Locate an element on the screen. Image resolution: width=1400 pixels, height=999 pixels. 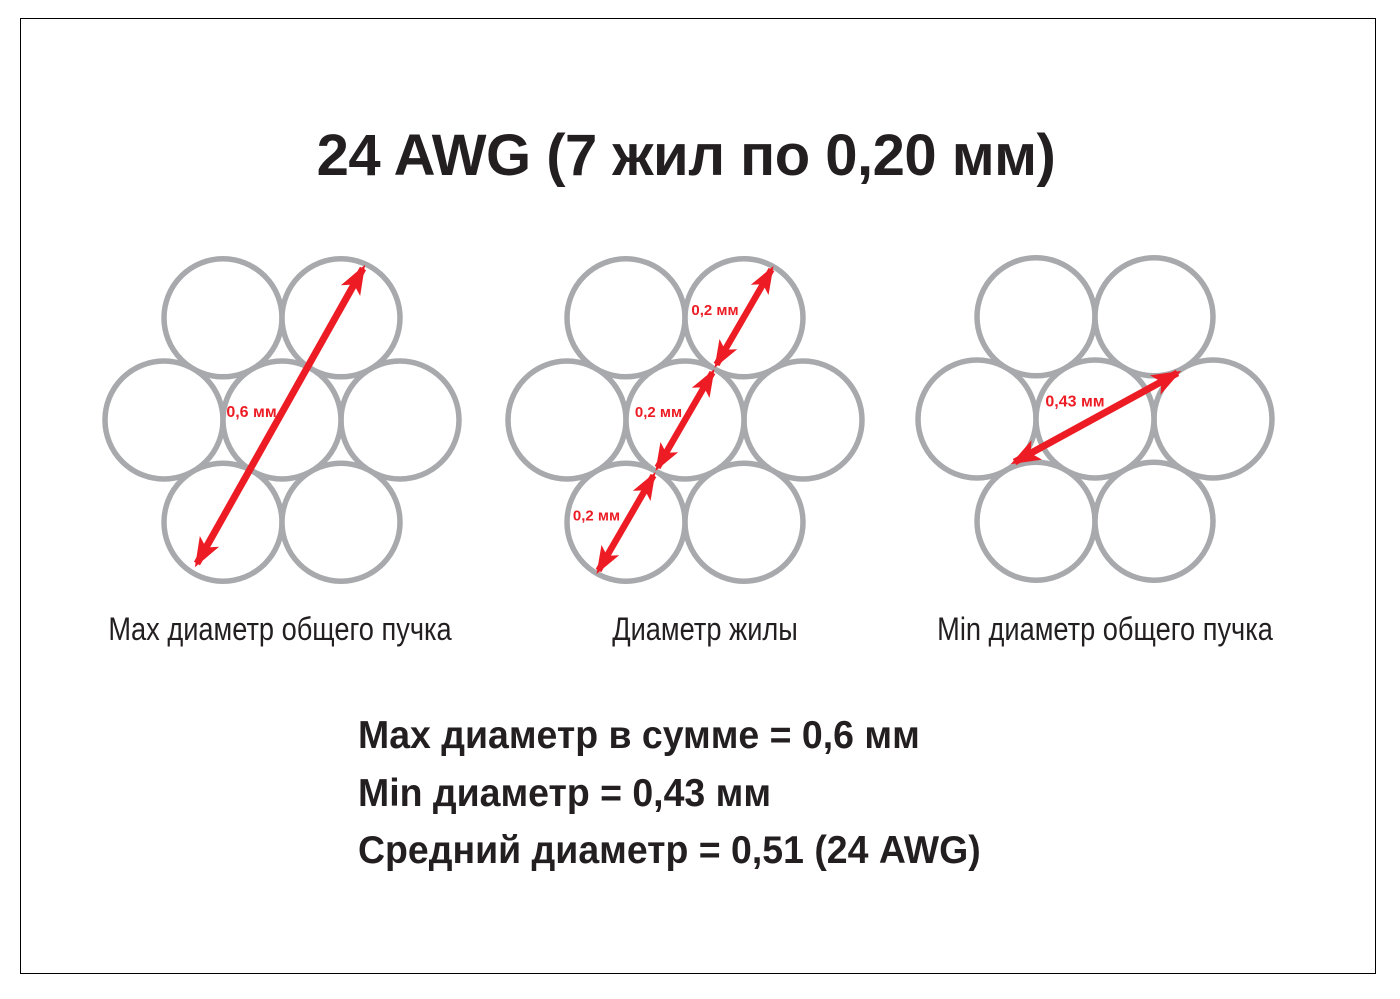
strand-diameter-value-bottom: 0,2 мм is located at coordinates (596, 516).